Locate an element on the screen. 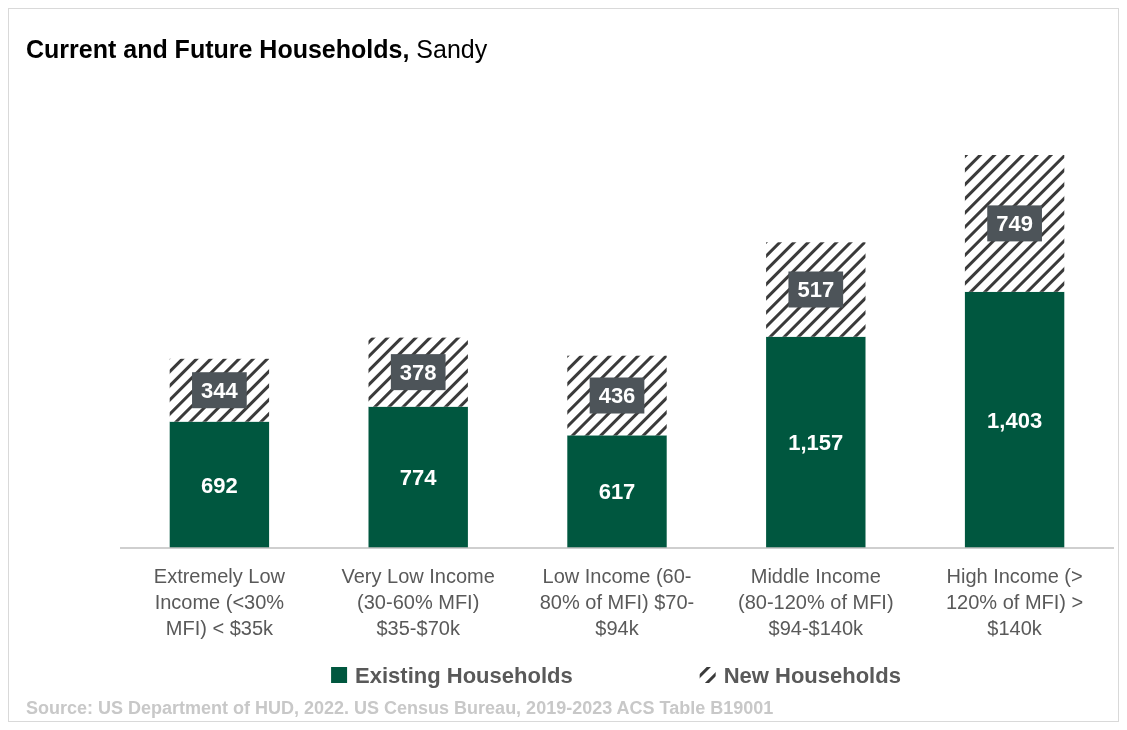  x-tick-label: Very Low Income (30-60% MFI) $35-$70k is located at coordinates (418, 602).